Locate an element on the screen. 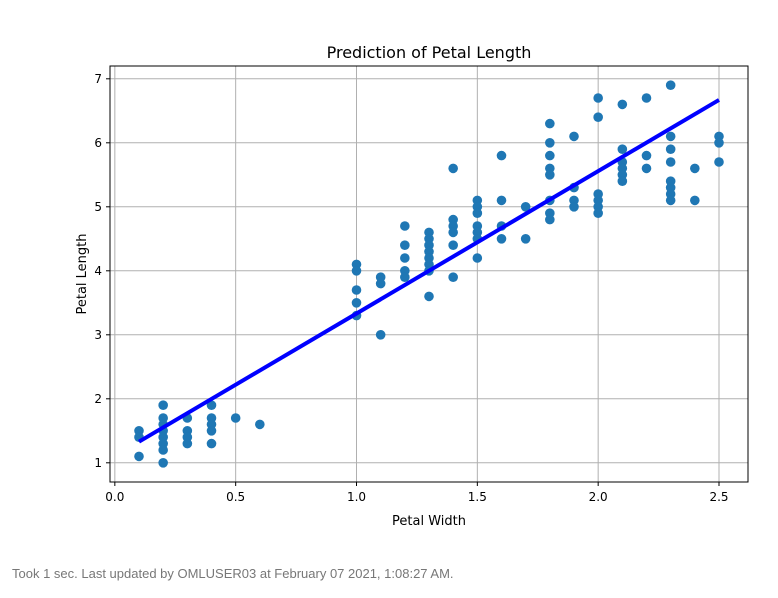 The image size is (778, 598). y-axis-ticks: 1 2 3 4 5 6 7 is located at coordinates (102, 271).